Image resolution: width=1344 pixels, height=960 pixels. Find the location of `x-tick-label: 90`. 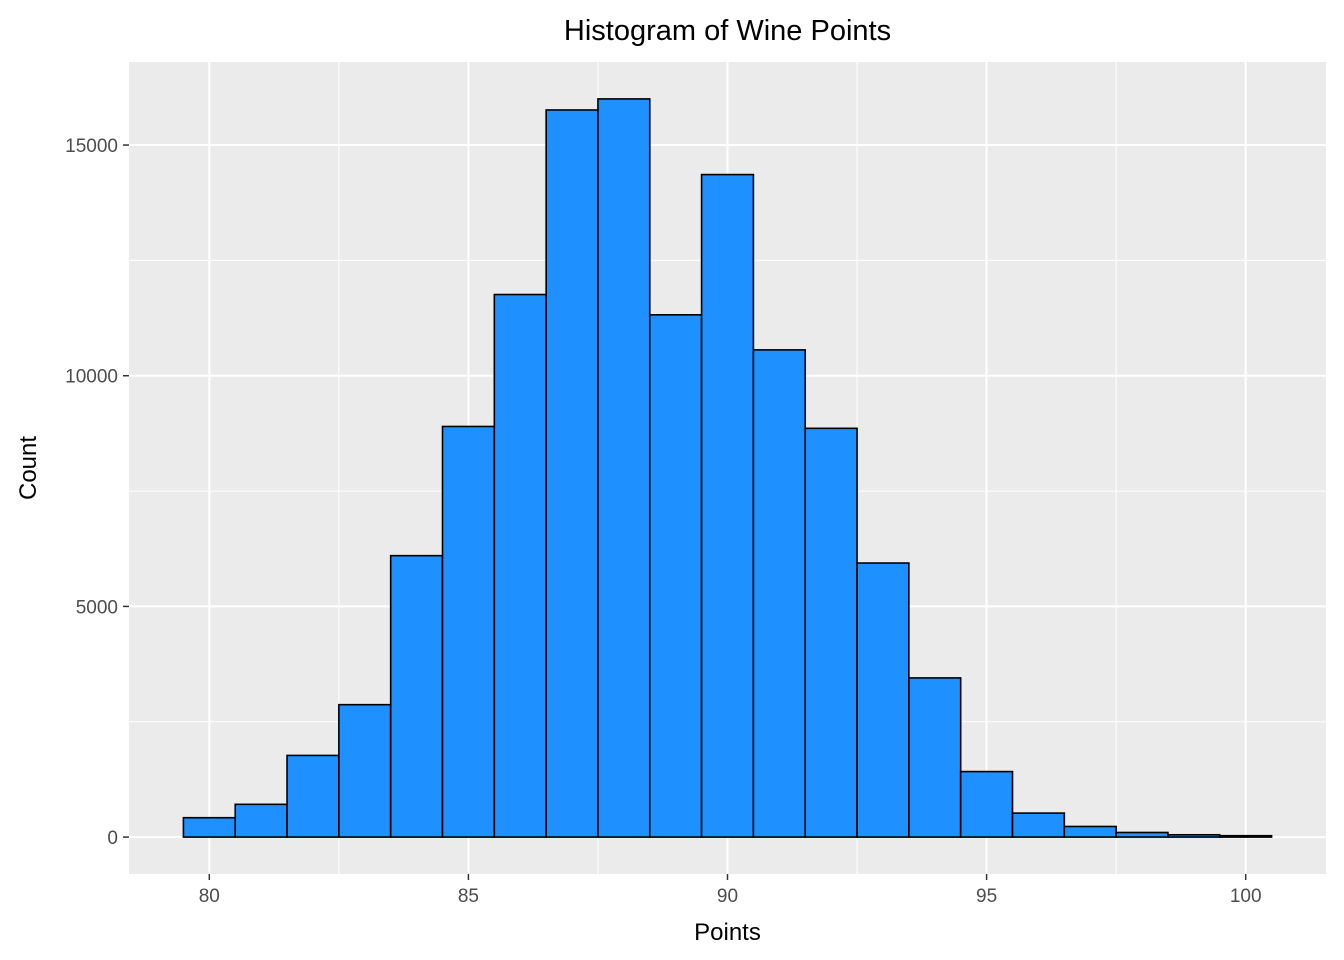

x-tick-label: 90 is located at coordinates (727, 896).